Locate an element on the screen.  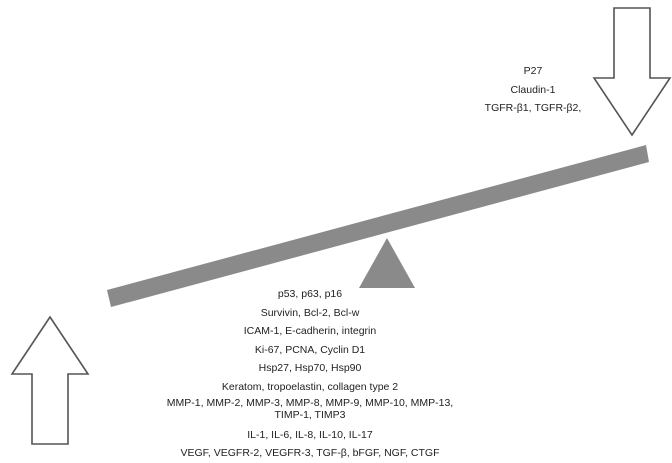
hollow-down-arrow-icon is located at coordinates (632, 72).